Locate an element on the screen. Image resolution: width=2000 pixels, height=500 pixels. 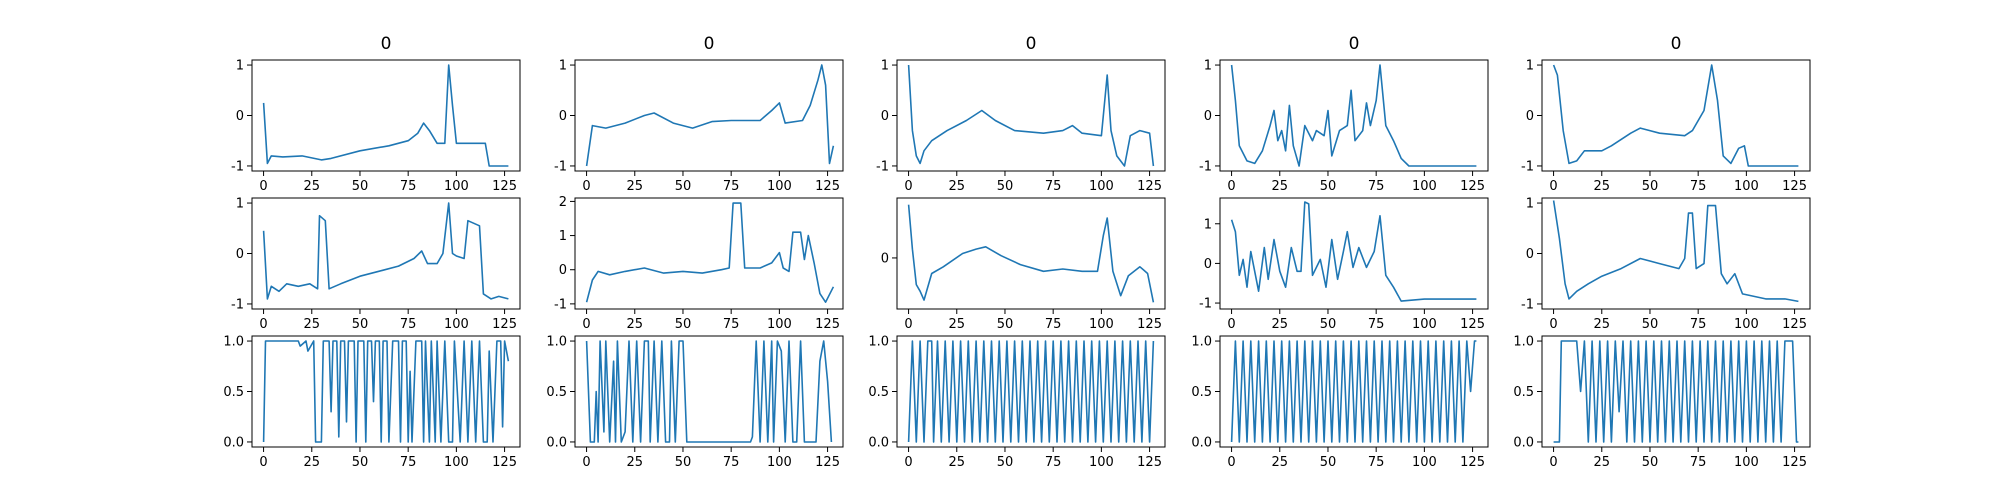
subplot-r1-c1: 0 25 50 75 100 125 -1 0 1 is located at coordinates (376, 126).